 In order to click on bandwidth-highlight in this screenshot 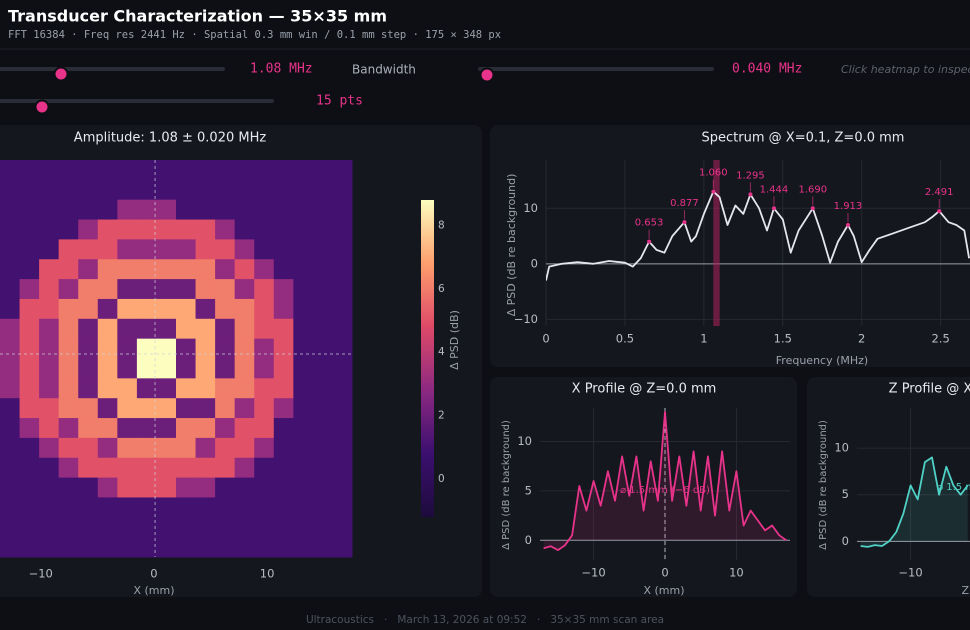, I will do `click(716, 243)`.